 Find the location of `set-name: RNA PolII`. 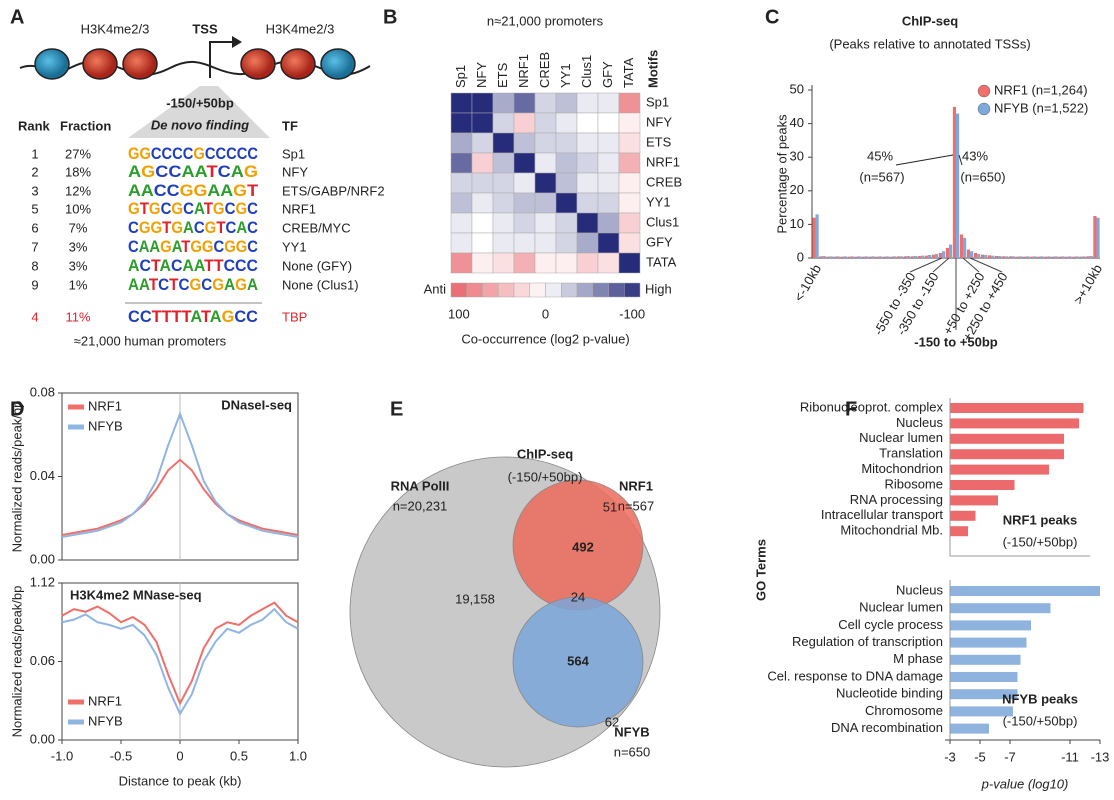

set-name: RNA PolII is located at coordinates (420, 485).